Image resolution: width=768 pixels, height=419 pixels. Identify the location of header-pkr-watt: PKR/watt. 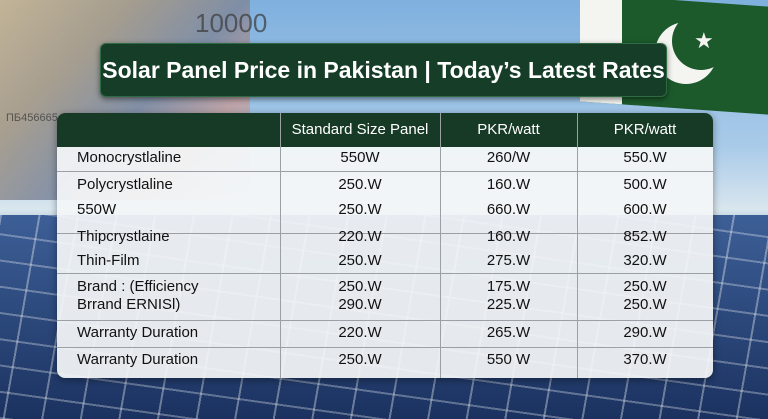
(508, 129).